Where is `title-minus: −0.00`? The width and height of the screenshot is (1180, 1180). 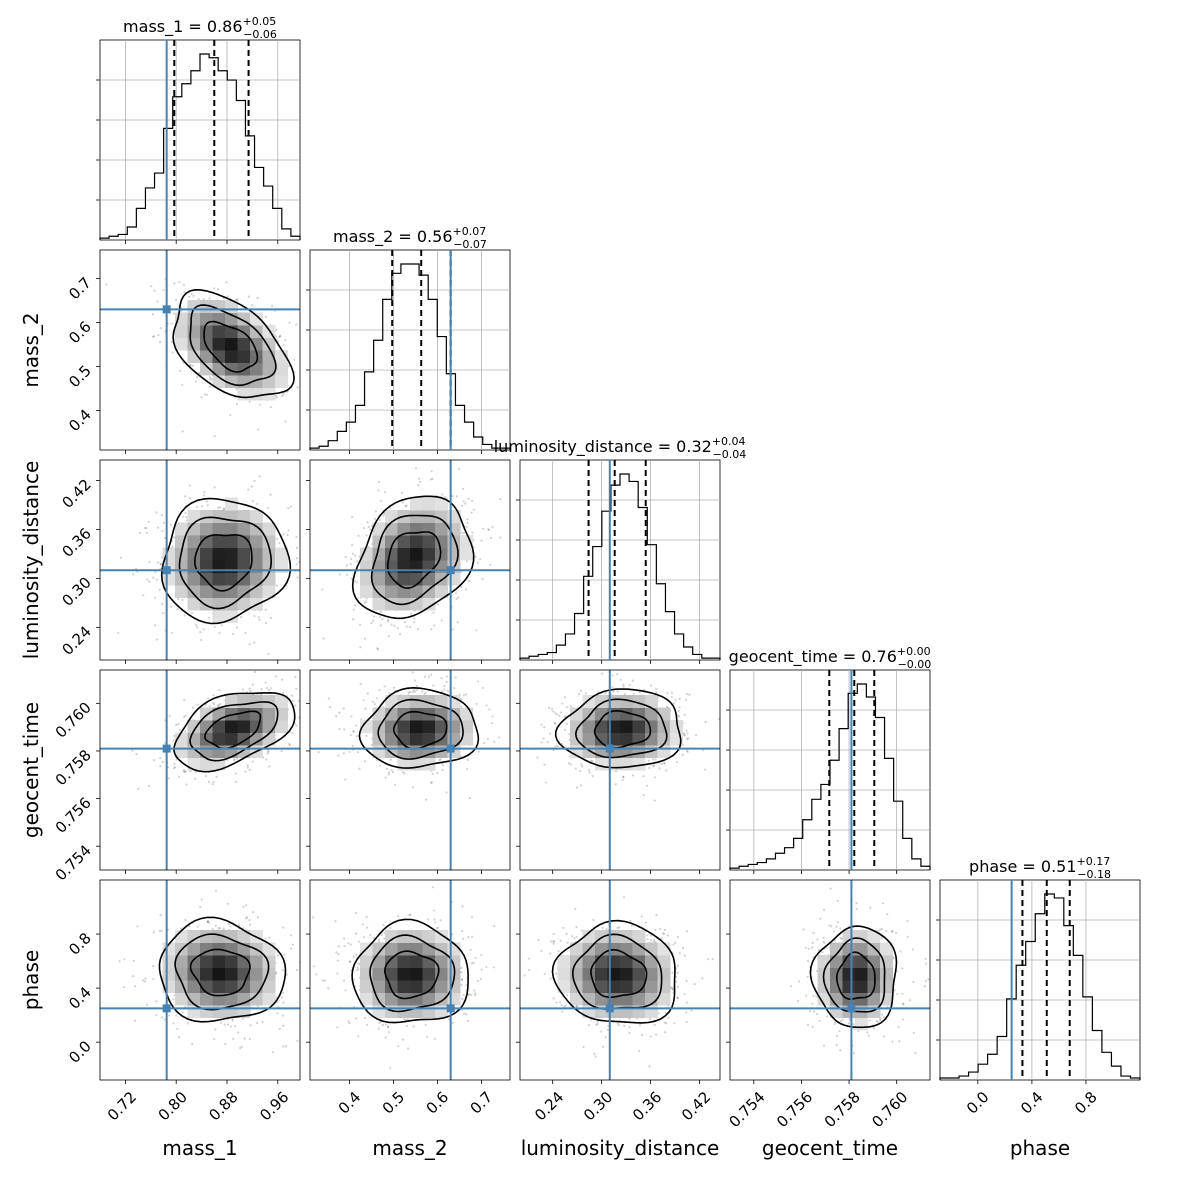 title-minus: −0.00 is located at coordinates (915, 664).